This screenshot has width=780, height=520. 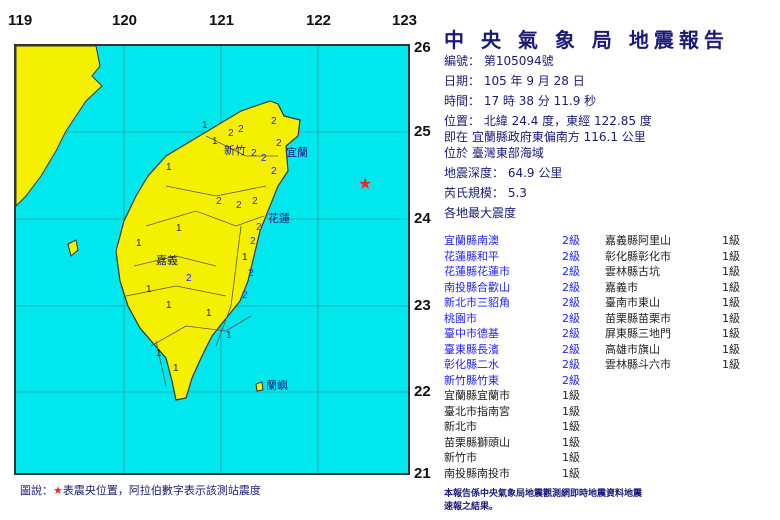 I want to click on station-name: 彰化縣二水, so click(x=471, y=364).